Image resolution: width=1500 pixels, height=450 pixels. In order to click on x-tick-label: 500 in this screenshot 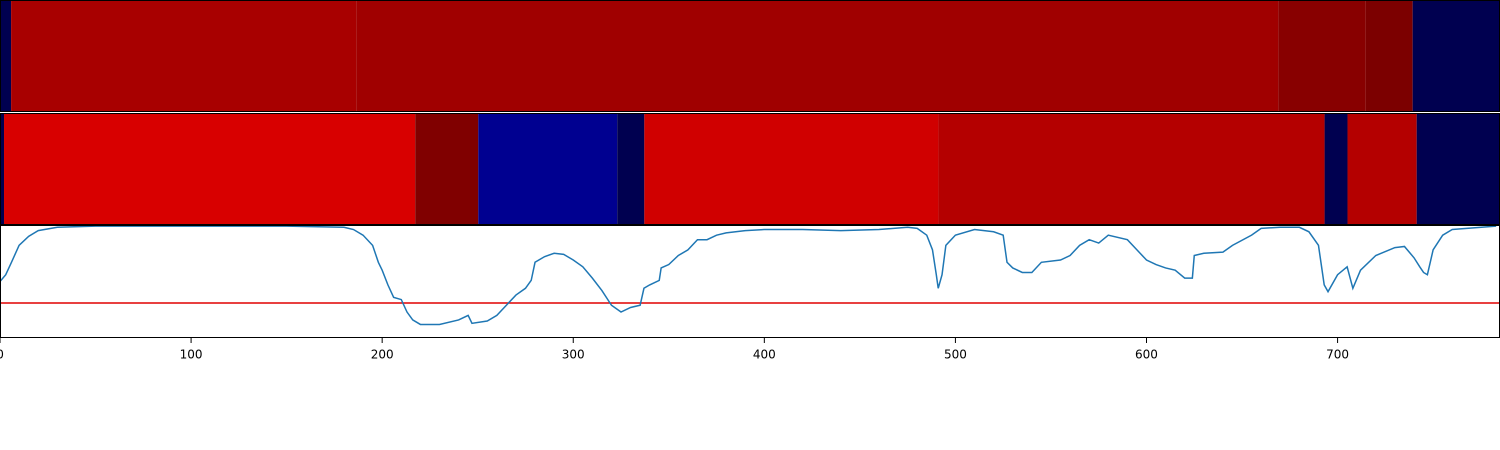, I will do `click(955, 355)`.